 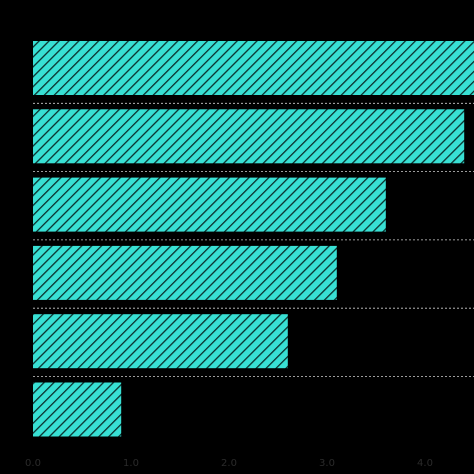 What do you see at coordinates (131, 463) in the screenshot?
I see `x-tick-label-2: 1.0` at bounding box center [131, 463].